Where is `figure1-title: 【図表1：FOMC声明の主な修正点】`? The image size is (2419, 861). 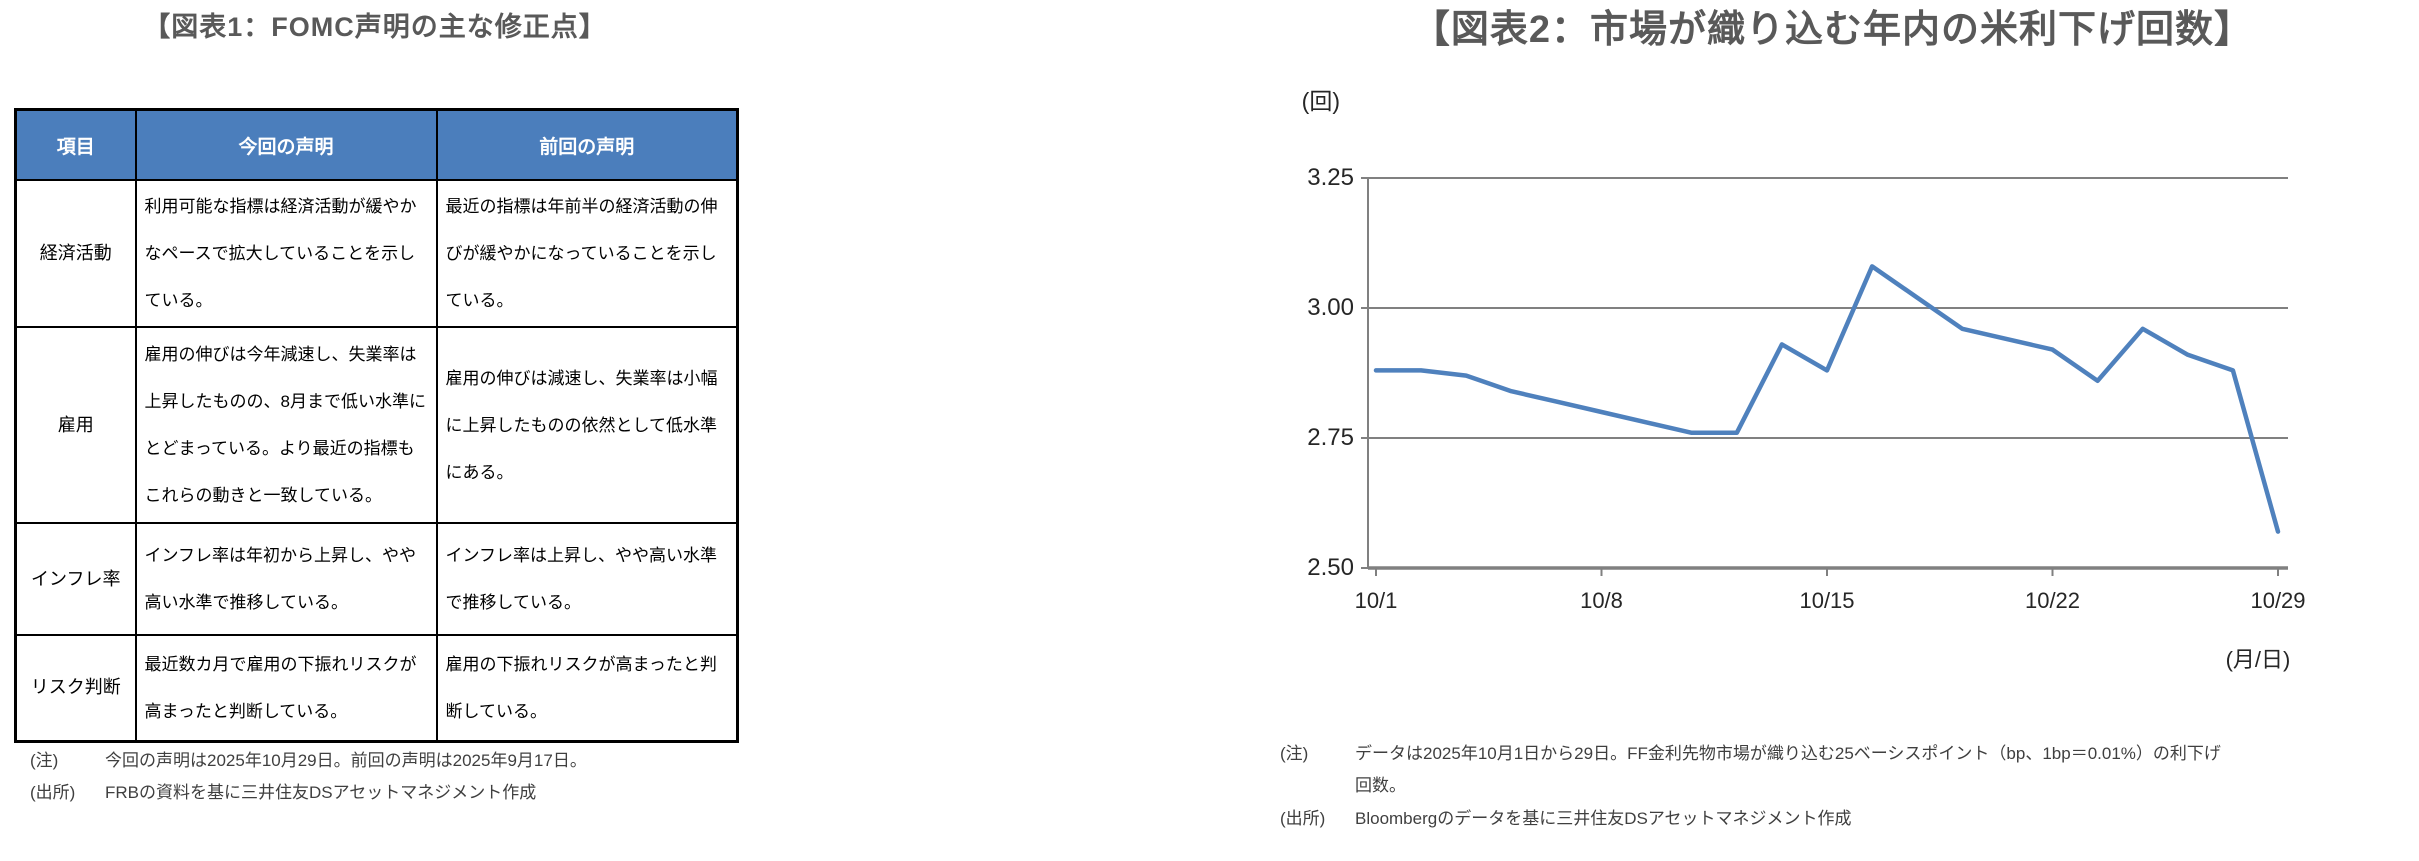 figure1-title: 【図表1：FOMC声明の主な修正点】 is located at coordinates (375, 27).